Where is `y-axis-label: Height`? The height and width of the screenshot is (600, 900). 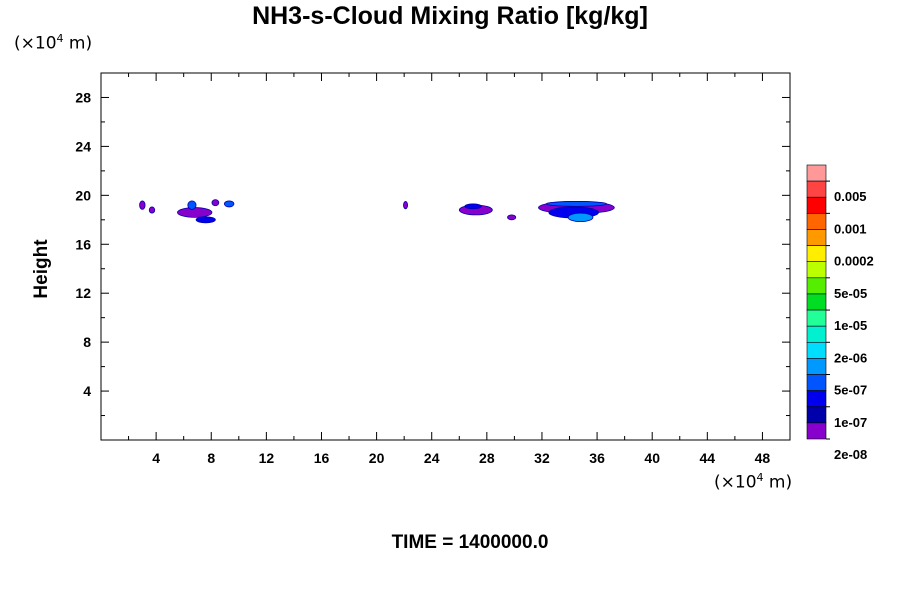
y-axis-label: Height is located at coordinates (41, 269).